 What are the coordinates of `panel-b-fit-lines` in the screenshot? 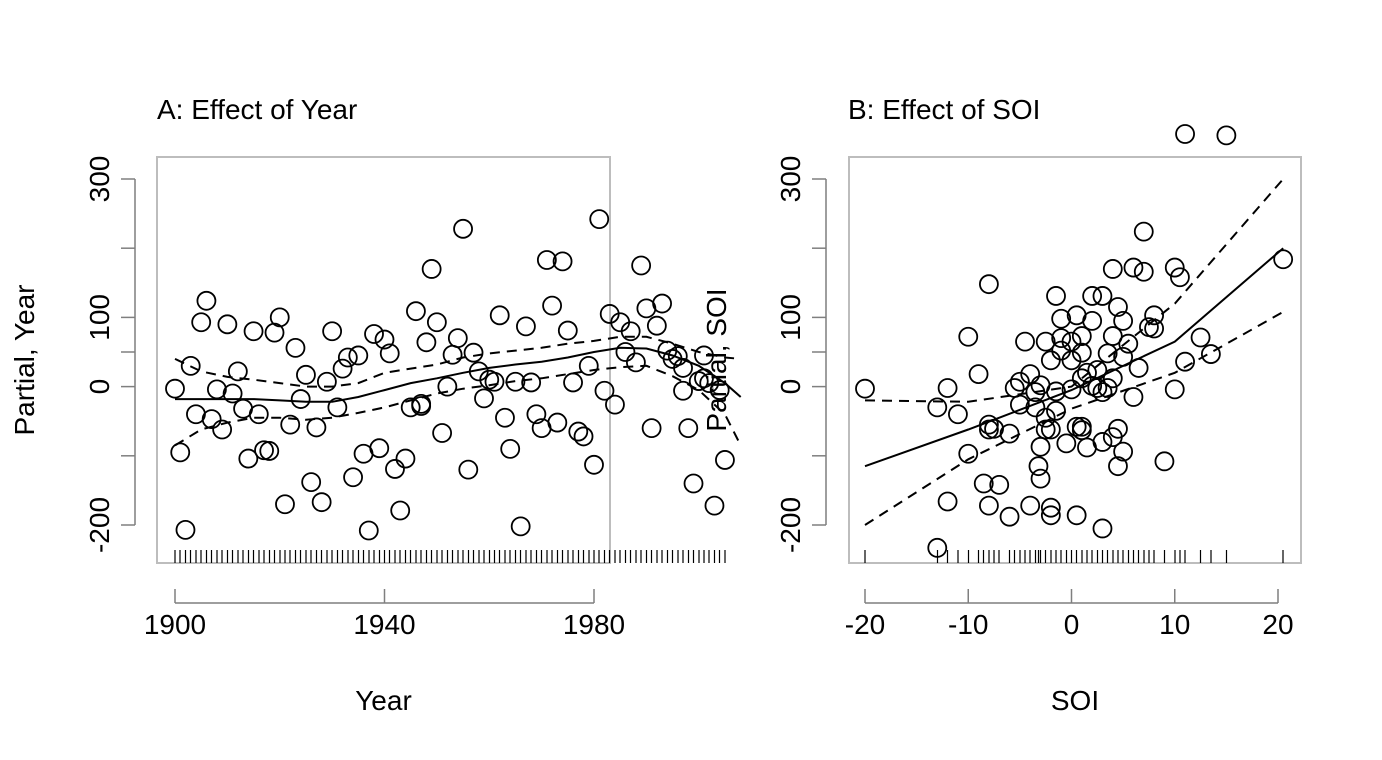 It's located at (1074, 352).